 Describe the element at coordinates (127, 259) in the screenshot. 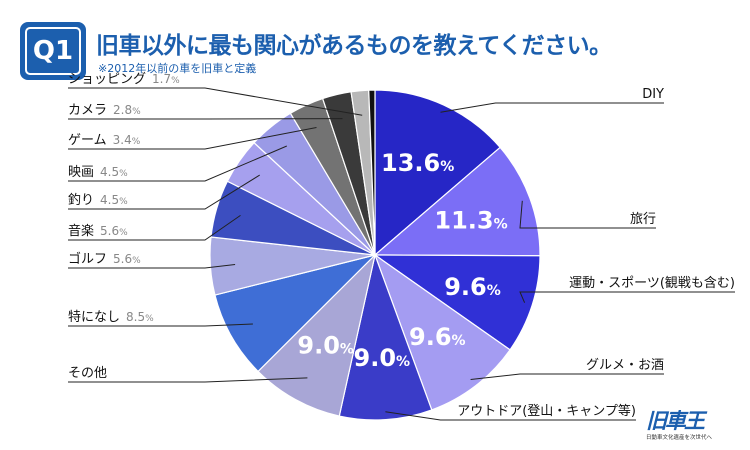

I see `value-label-ゴルフ: 5.6%` at that location.